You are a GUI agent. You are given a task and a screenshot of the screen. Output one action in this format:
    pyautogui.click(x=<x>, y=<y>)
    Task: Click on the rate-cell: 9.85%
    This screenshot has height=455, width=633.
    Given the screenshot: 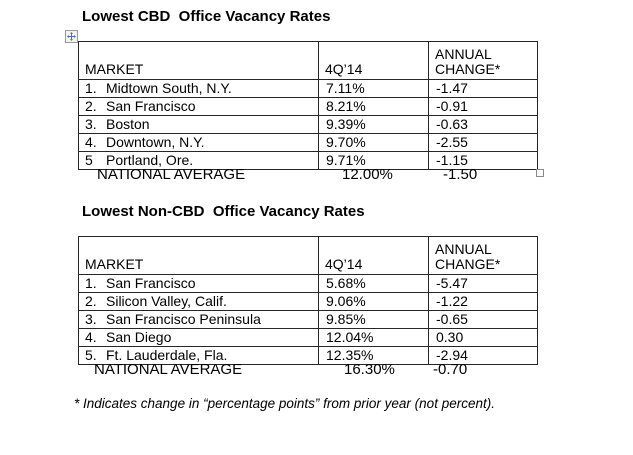 What is the action you would take?
    pyautogui.click(x=373, y=319)
    